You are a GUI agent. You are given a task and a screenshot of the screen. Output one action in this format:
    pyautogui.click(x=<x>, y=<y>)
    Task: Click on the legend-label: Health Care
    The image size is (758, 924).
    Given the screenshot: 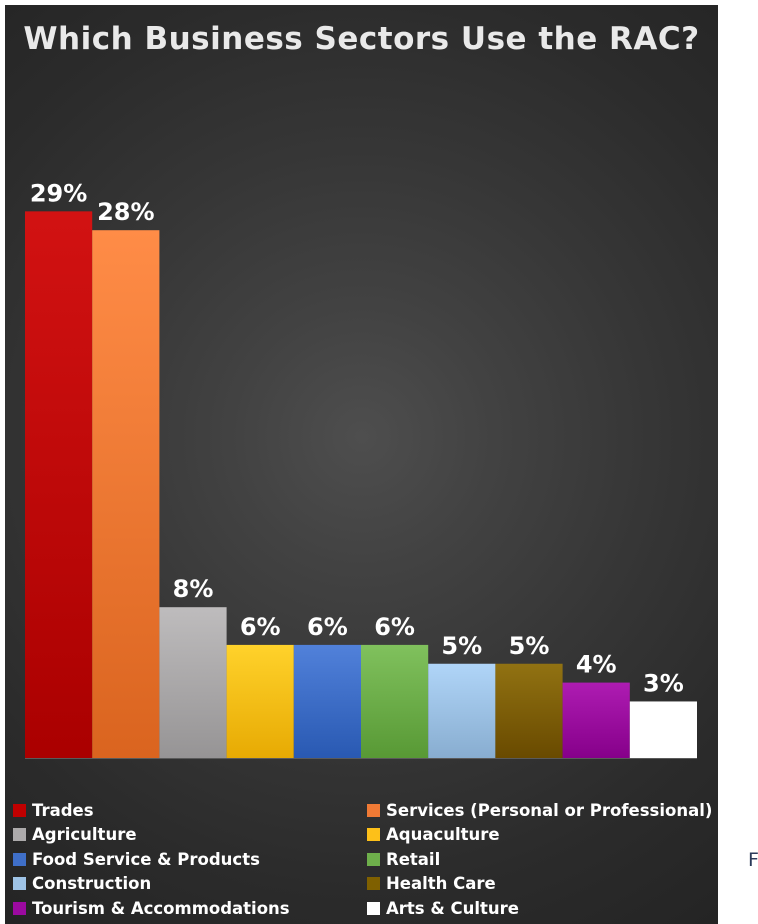 What is the action you would take?
    pyautogui.click(x=441, y=883)
    